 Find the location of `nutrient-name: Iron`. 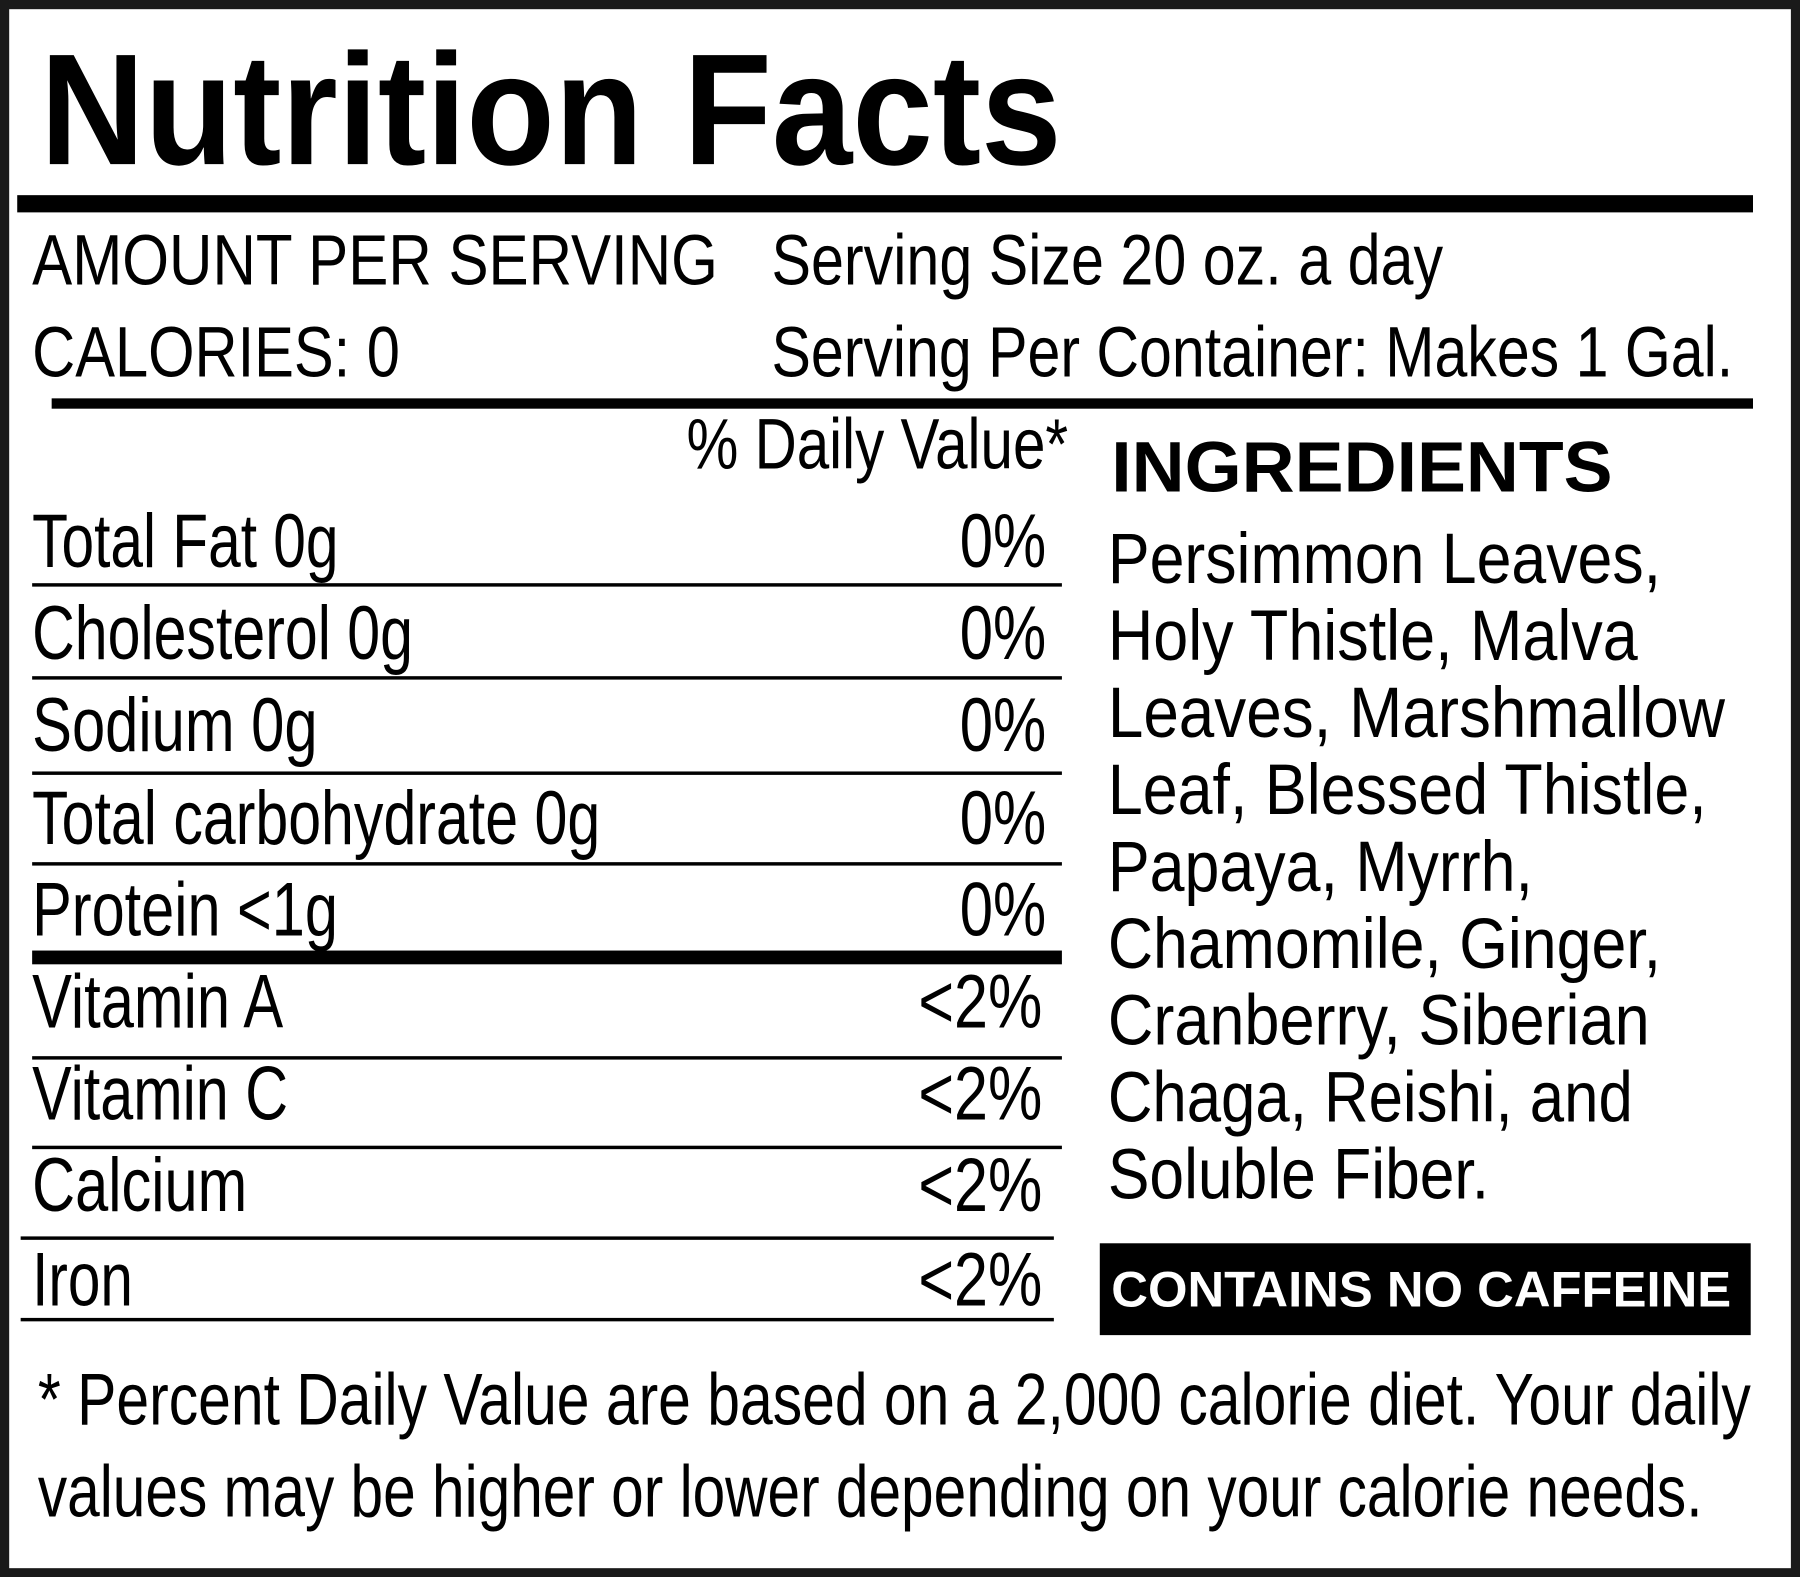

nutrient-name: Iron is located at coordinates (82, 1279).